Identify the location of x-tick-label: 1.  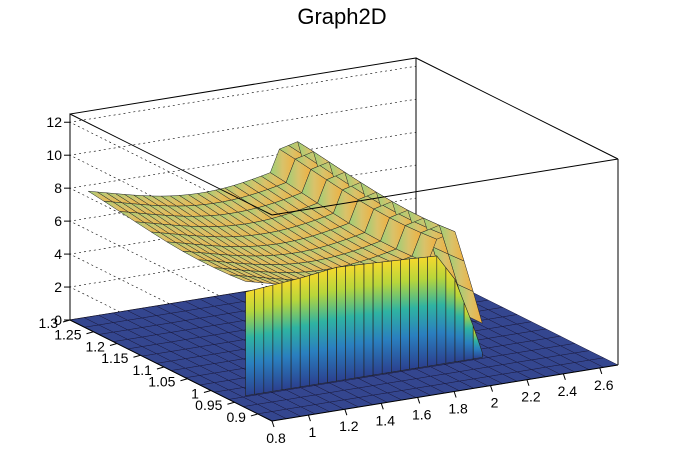
(313, 432).